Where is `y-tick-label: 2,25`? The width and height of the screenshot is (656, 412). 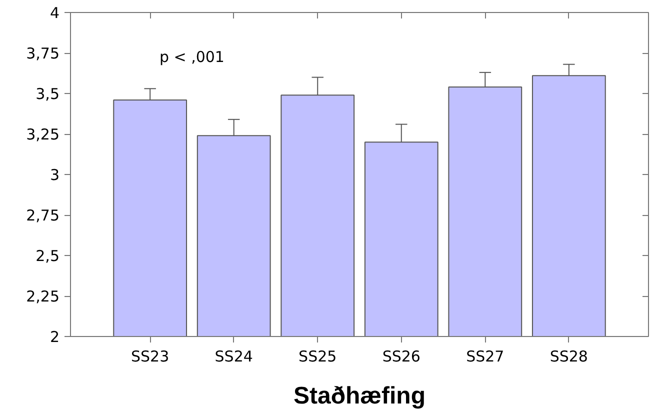
y-tick-label: 2,25 is located at coordinates (43, 297).